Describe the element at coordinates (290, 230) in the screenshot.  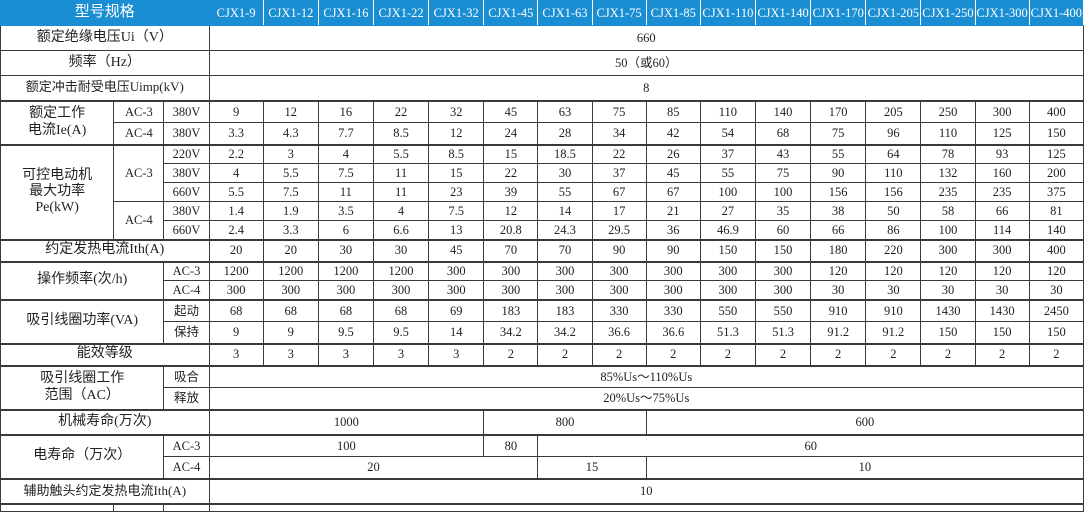
I see `cell-pe-ac4-660-1: 3.3` at that location.